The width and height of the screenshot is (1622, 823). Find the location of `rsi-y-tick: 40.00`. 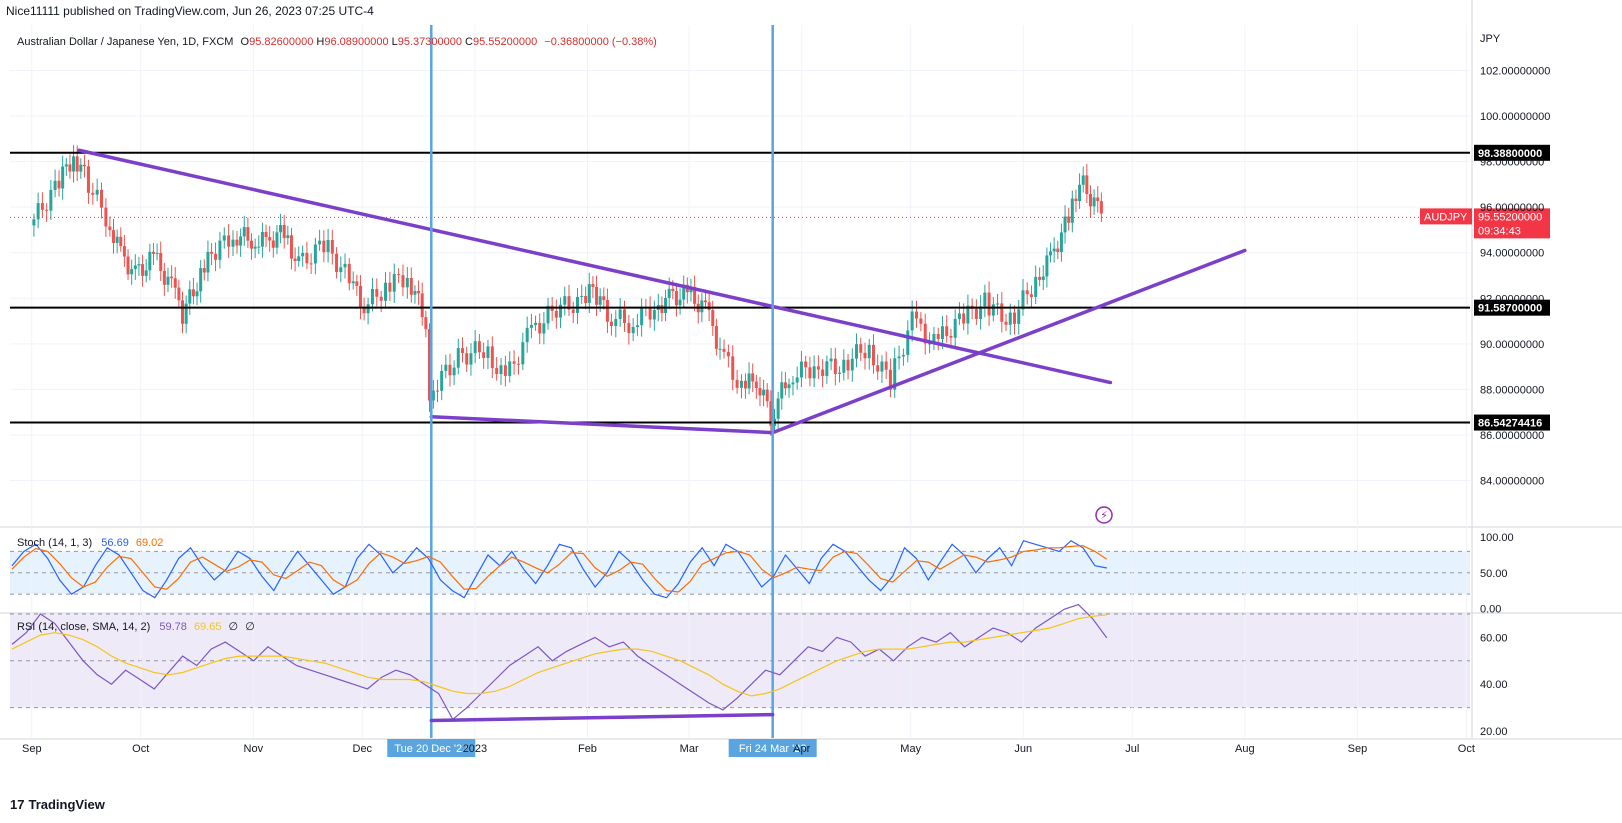

rsi-y-tick: 40.00 is located at coordinates (1494, 685).